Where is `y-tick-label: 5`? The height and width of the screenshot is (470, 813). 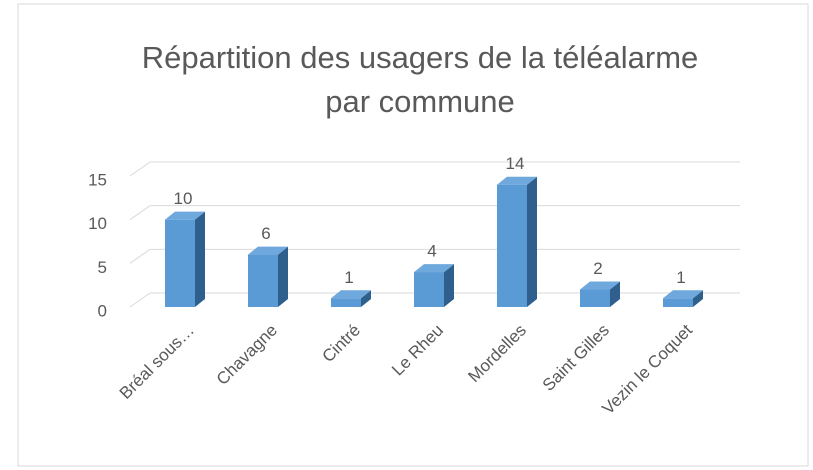 y-tick-label: 5 is located at coordinates (102, 267).